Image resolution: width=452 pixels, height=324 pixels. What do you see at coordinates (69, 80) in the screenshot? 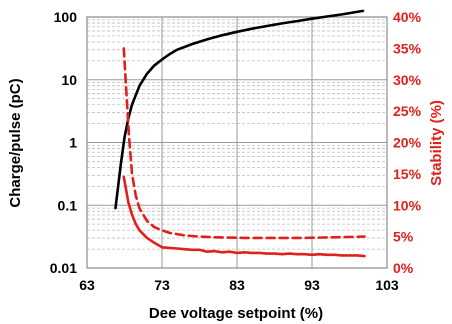
I see `left-y-tick-label: 10` at bounding box center [69, 80].